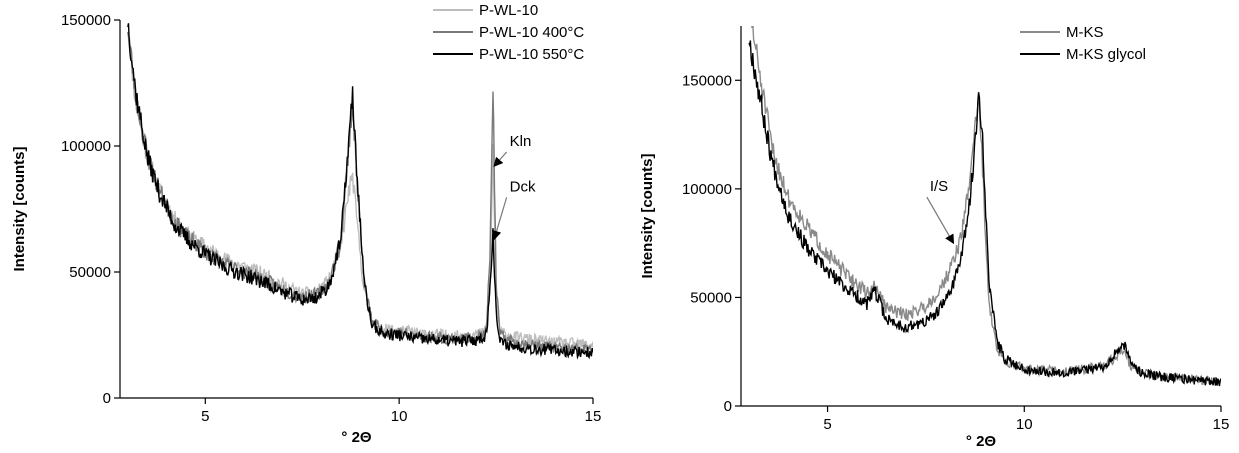  What do you see at coordinates (531, 32) in the screenshot?
I see `legend-entry: P-WL-10 400°C` at bounding box center [531, 32].